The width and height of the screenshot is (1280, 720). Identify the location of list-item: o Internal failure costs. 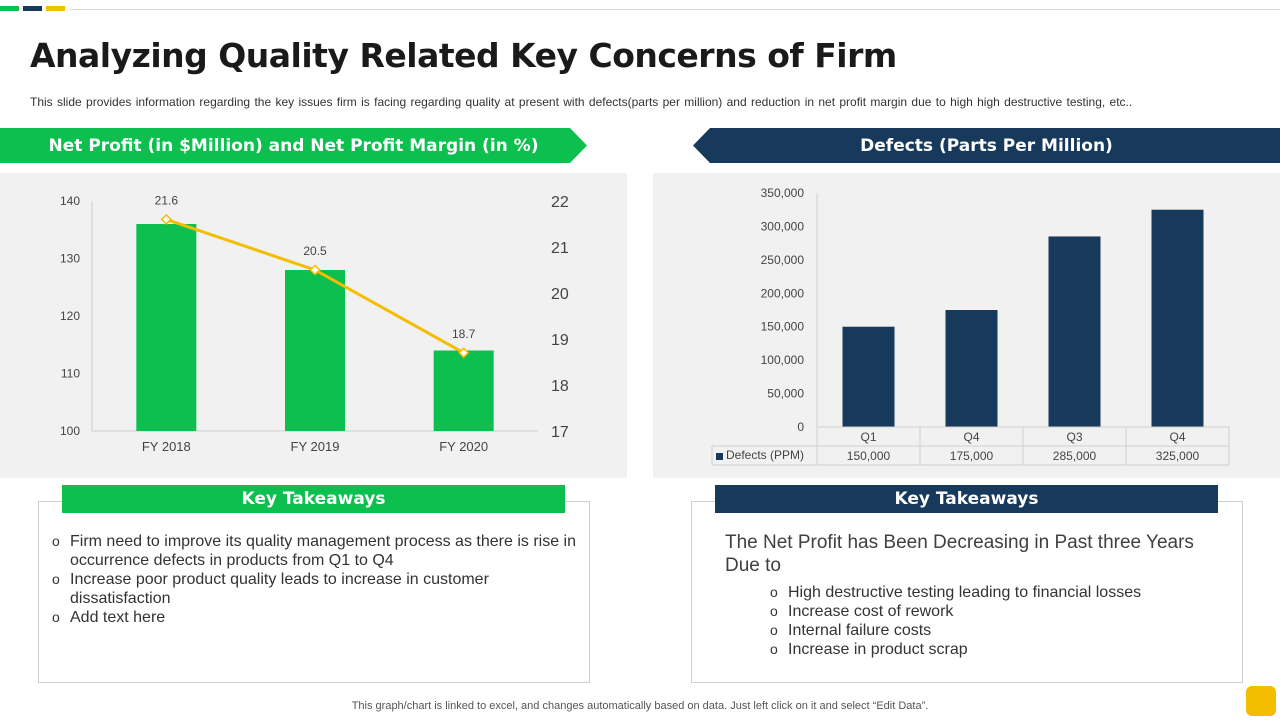
(995, 630).